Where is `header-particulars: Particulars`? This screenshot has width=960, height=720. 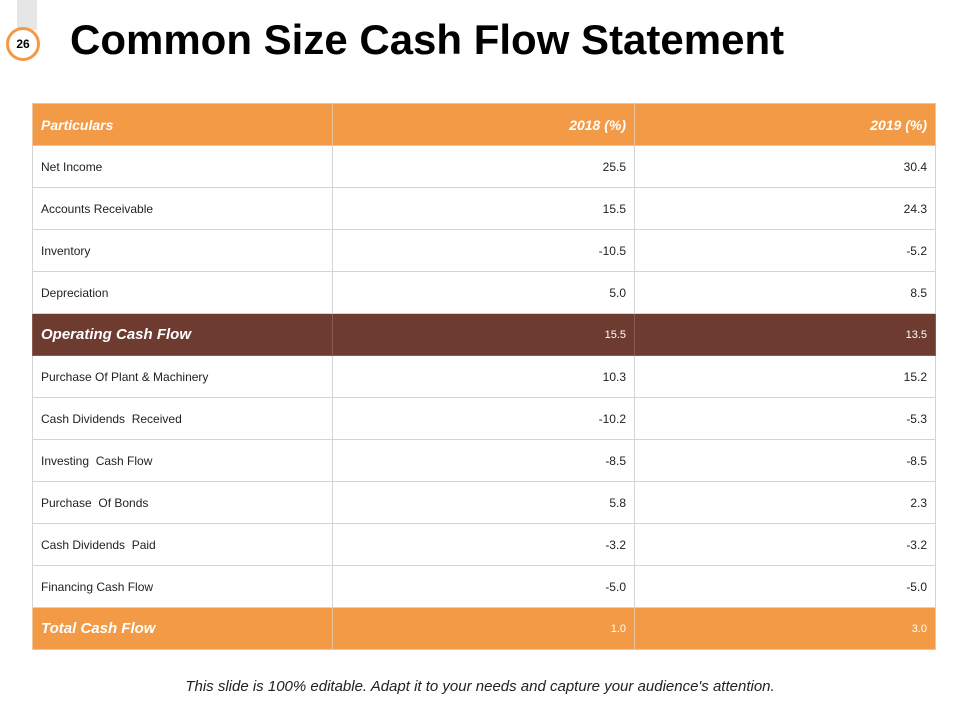 header-particulars: Particulars is located at coordinates (182, 124).